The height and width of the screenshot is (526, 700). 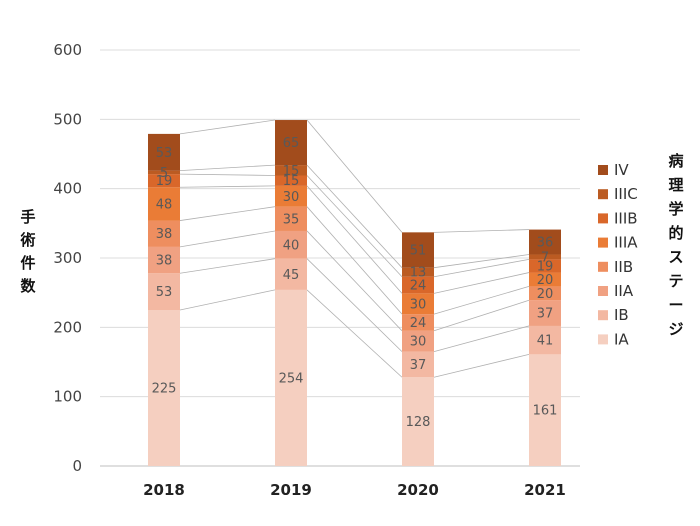 What do you see at coordinates (67, 327) in the screenshot?
I see `y-tick-label: 200` at bounding box center [67, 327].